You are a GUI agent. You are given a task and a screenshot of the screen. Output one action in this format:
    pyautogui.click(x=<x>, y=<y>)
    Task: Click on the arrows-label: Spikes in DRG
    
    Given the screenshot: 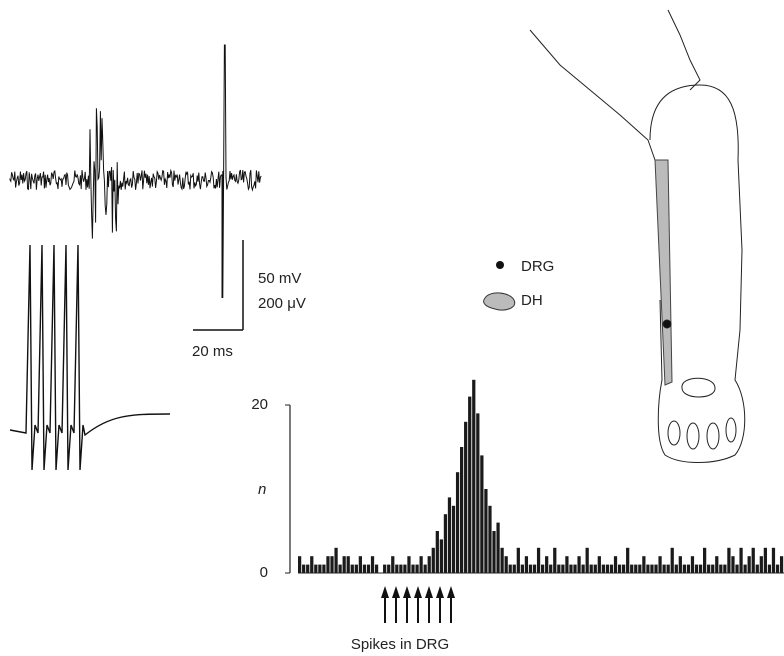 What is the action you would take?
    pyautogui.click(x=400, y=644)
    